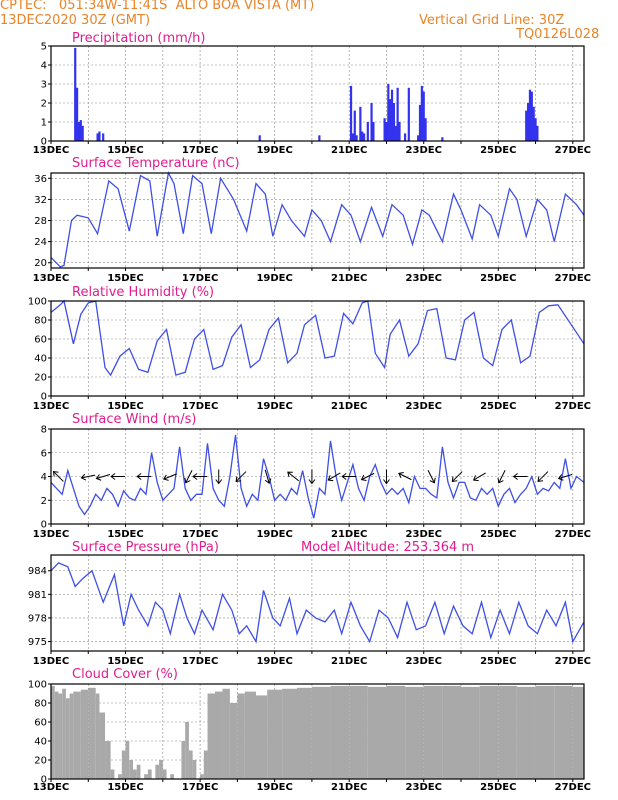  Describe the element at coordinates (44, 430) in the screenshot. I see `y-tick-label: 8` at that location.